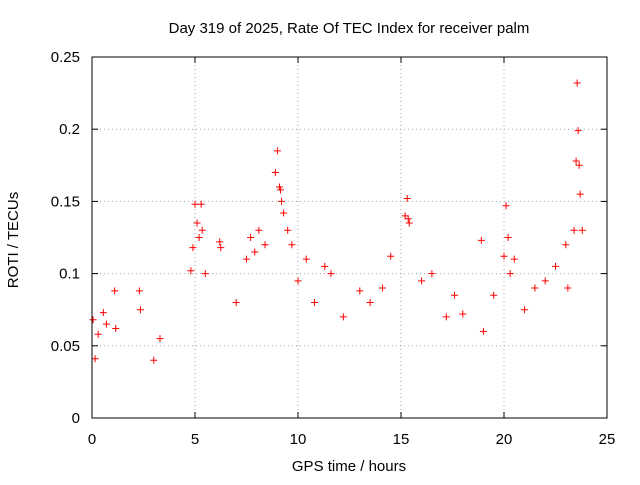  I want to click on x-tick-label: 20, so click(504, 439).